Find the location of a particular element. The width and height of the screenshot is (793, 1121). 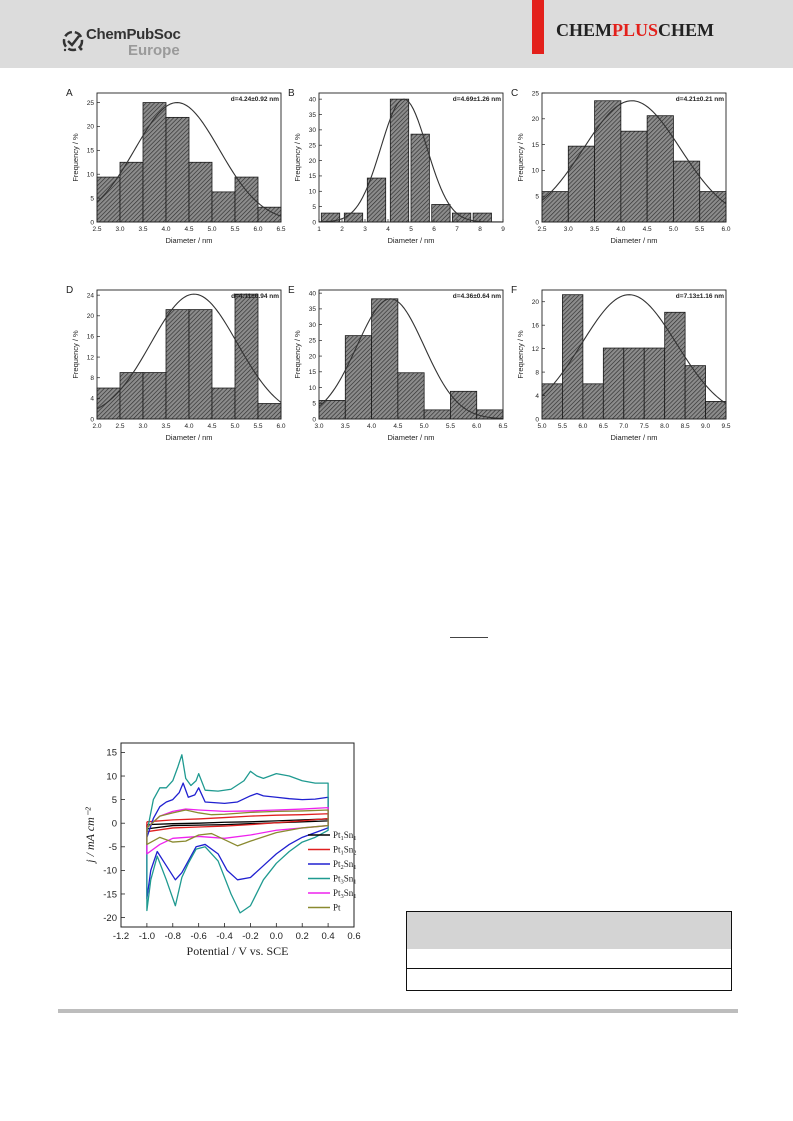

x-tick-label: 6.5 is located at coordinates (603, 426).